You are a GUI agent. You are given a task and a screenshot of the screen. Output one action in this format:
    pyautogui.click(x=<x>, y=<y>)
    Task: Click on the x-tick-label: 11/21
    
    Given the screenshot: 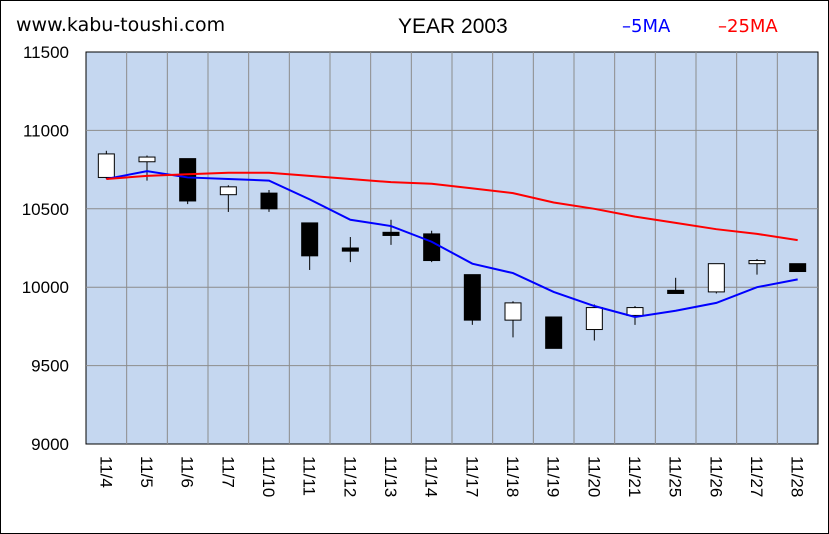 What is the action you would take?
    pyautogui.click(x=634, y=476)
    